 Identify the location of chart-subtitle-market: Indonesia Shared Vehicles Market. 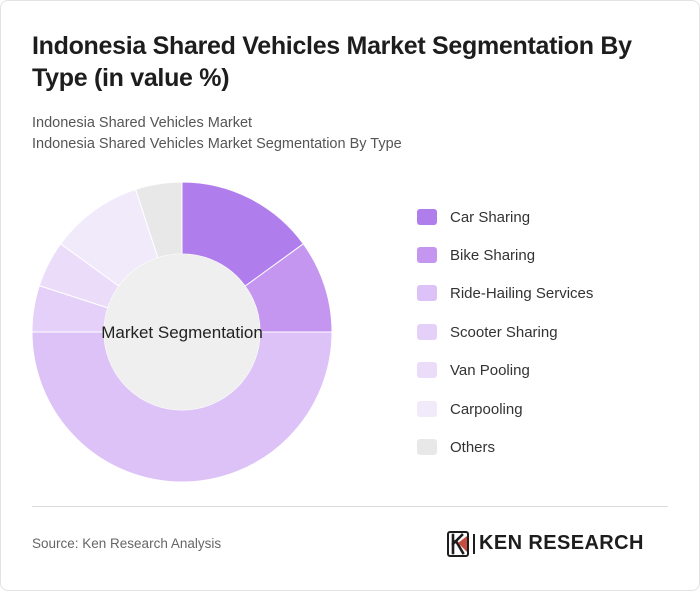
(142, 123).